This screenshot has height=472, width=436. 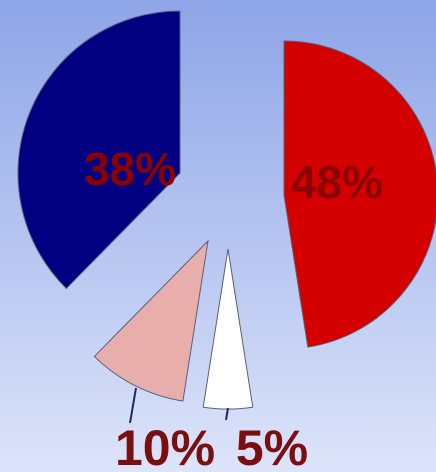 What do you see at coordinates (337, 182) in the screenshot?
I see `slice-label-0: 48%` at bounding box center [337, 182].